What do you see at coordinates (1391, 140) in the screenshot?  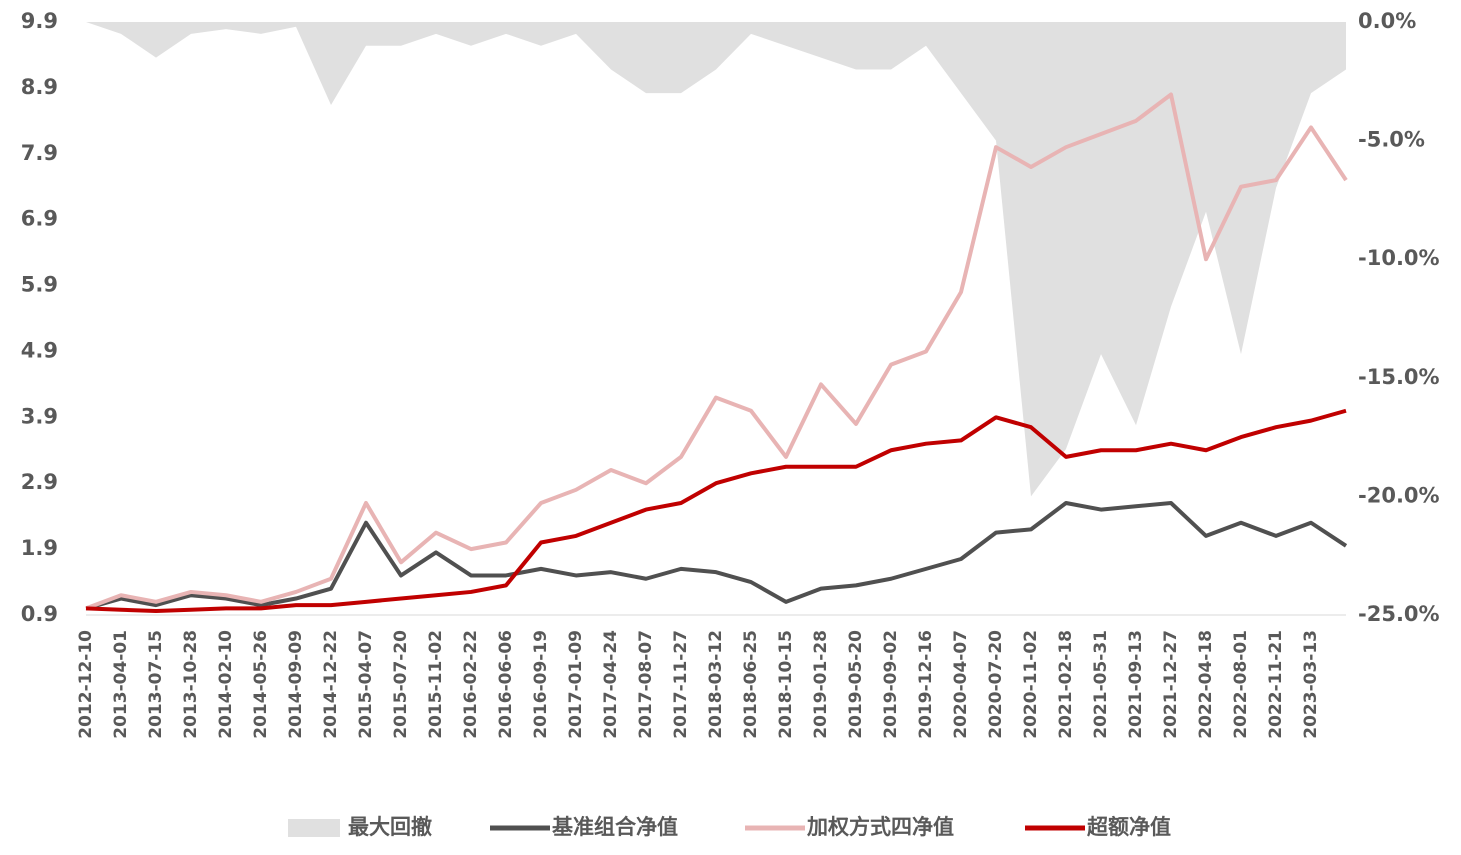 I see `y2-tick-label: -5.0%` at bounding box center [1391, 140].